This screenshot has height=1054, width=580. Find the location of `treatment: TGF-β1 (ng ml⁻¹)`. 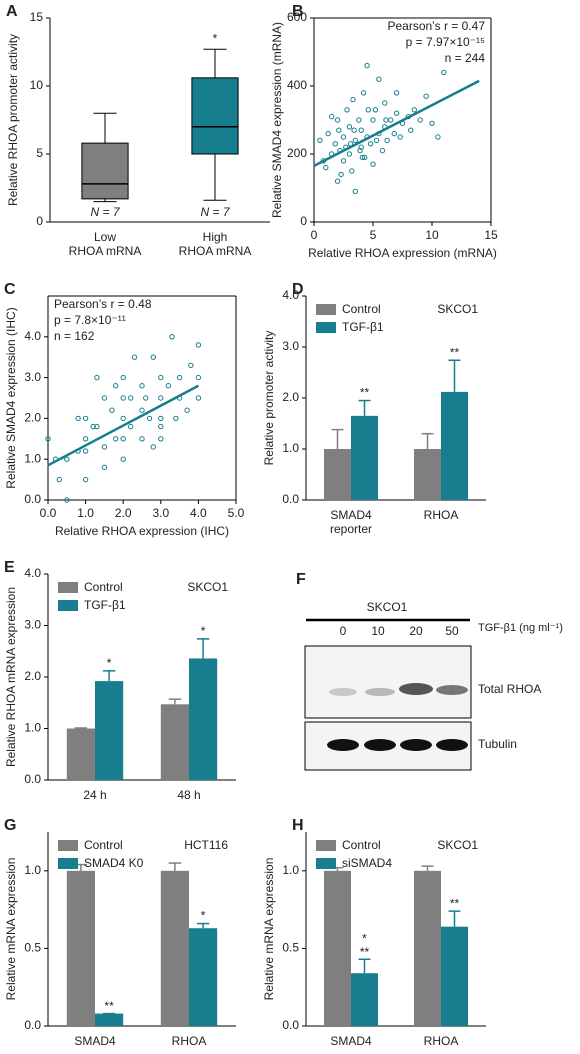

treatment: TGF-β1 (ng ml⁻¹) is located at coordinates (520, 628).